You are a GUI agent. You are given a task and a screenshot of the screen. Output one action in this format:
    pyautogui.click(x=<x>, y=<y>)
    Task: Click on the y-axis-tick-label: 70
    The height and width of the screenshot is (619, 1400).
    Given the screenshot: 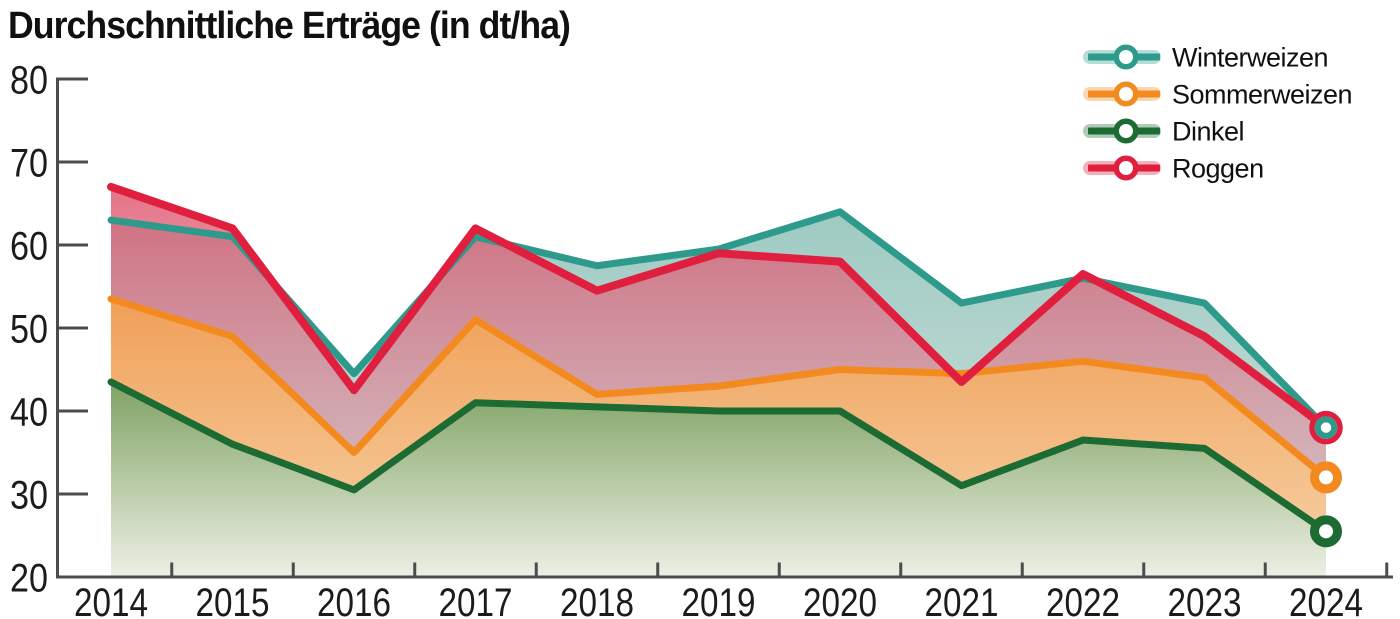 What is the action you would take?
    pyautogui.click(x=29, y=164)
    